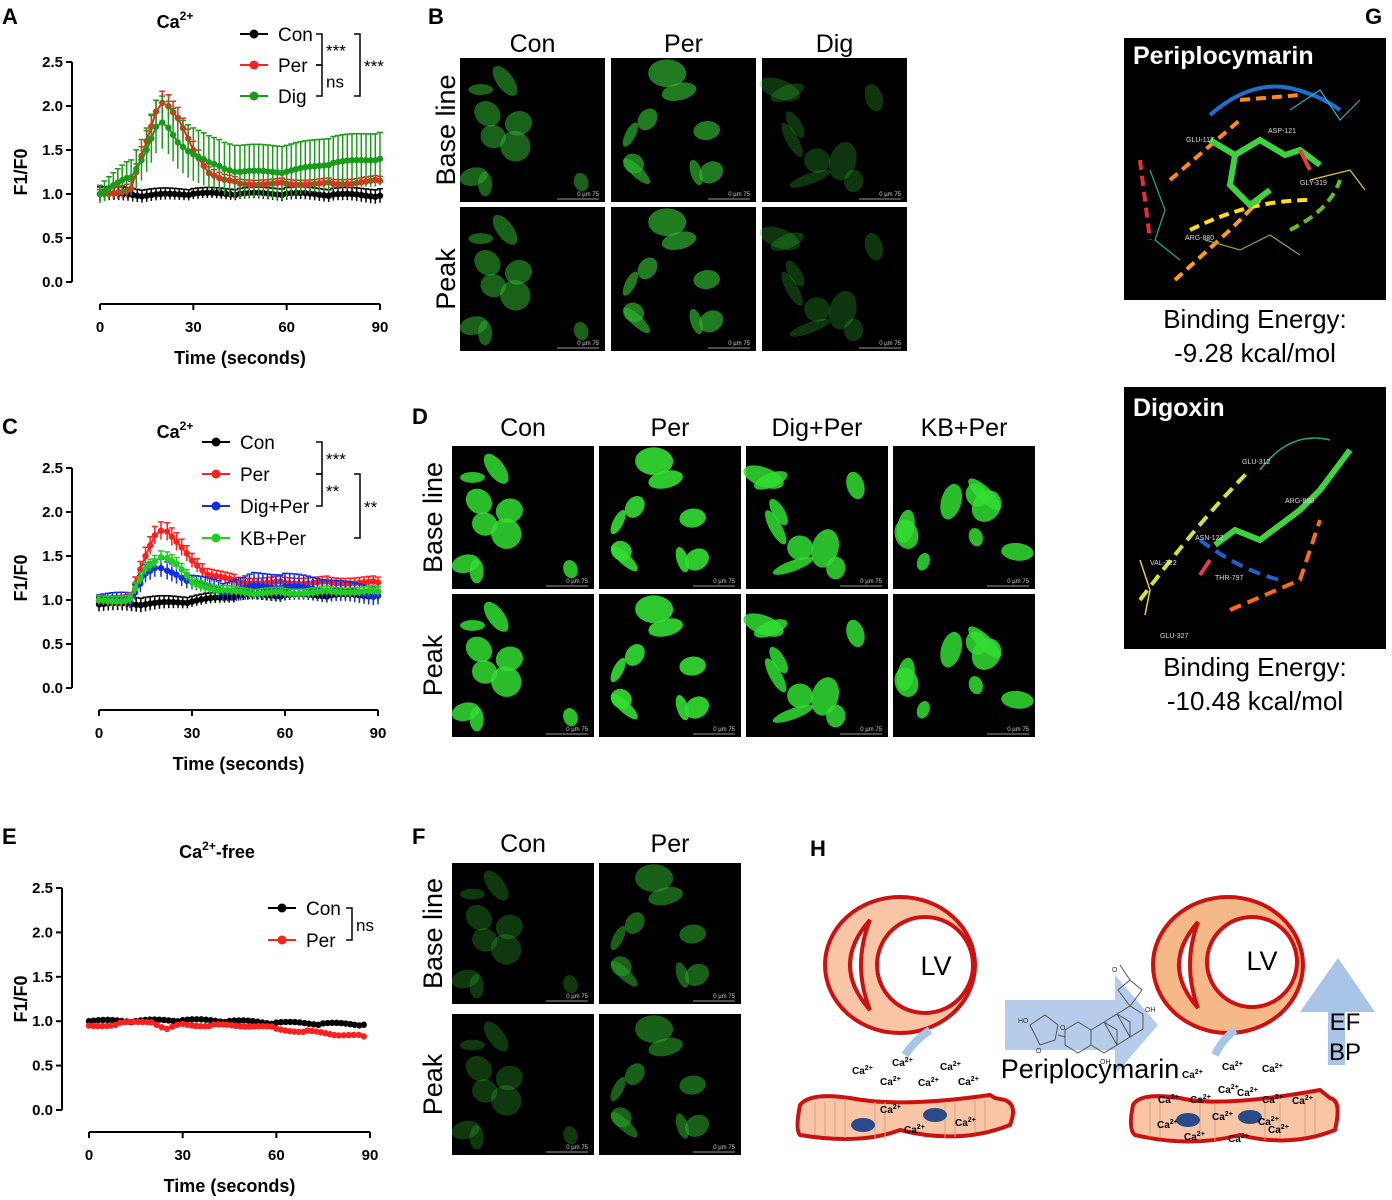 This screenshot has height=1200, width=1392. I want to click on y-tick-label: 0.0, so click(52, 688).